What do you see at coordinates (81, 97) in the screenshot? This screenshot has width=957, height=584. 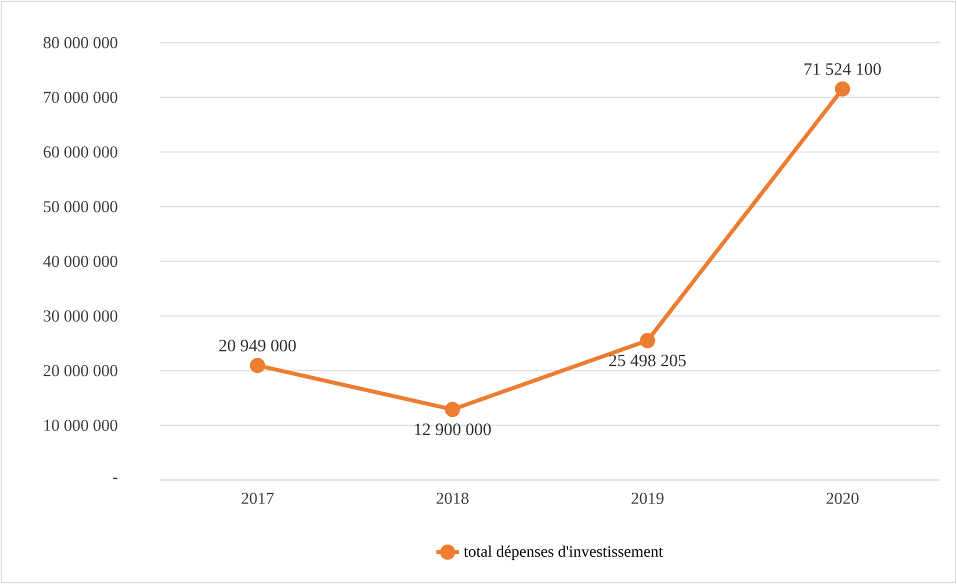 I see `y-tick-label: 70 000 000` at bounding box center [81, 97].